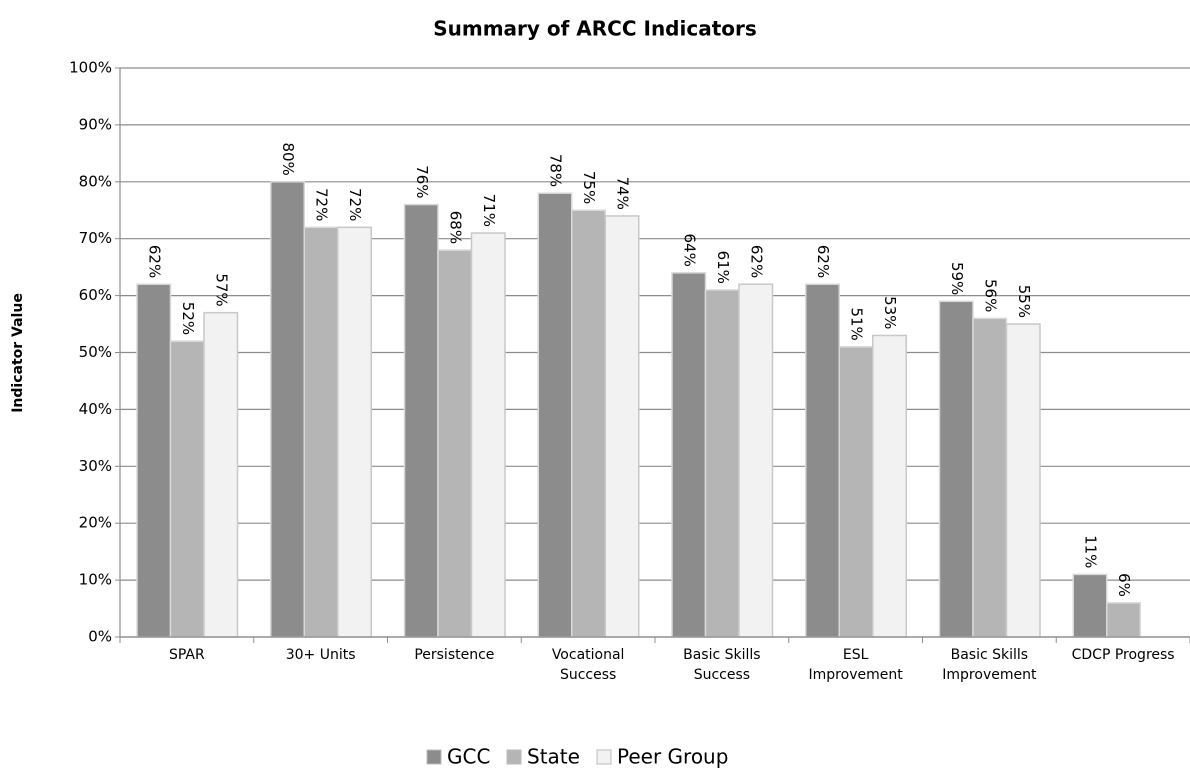 Image resolution: width=1190 pixels, height=771 pixels. Describe the element at coordinates (1124, 585) in the screenshot. I see `data-label: 6%` at that location.